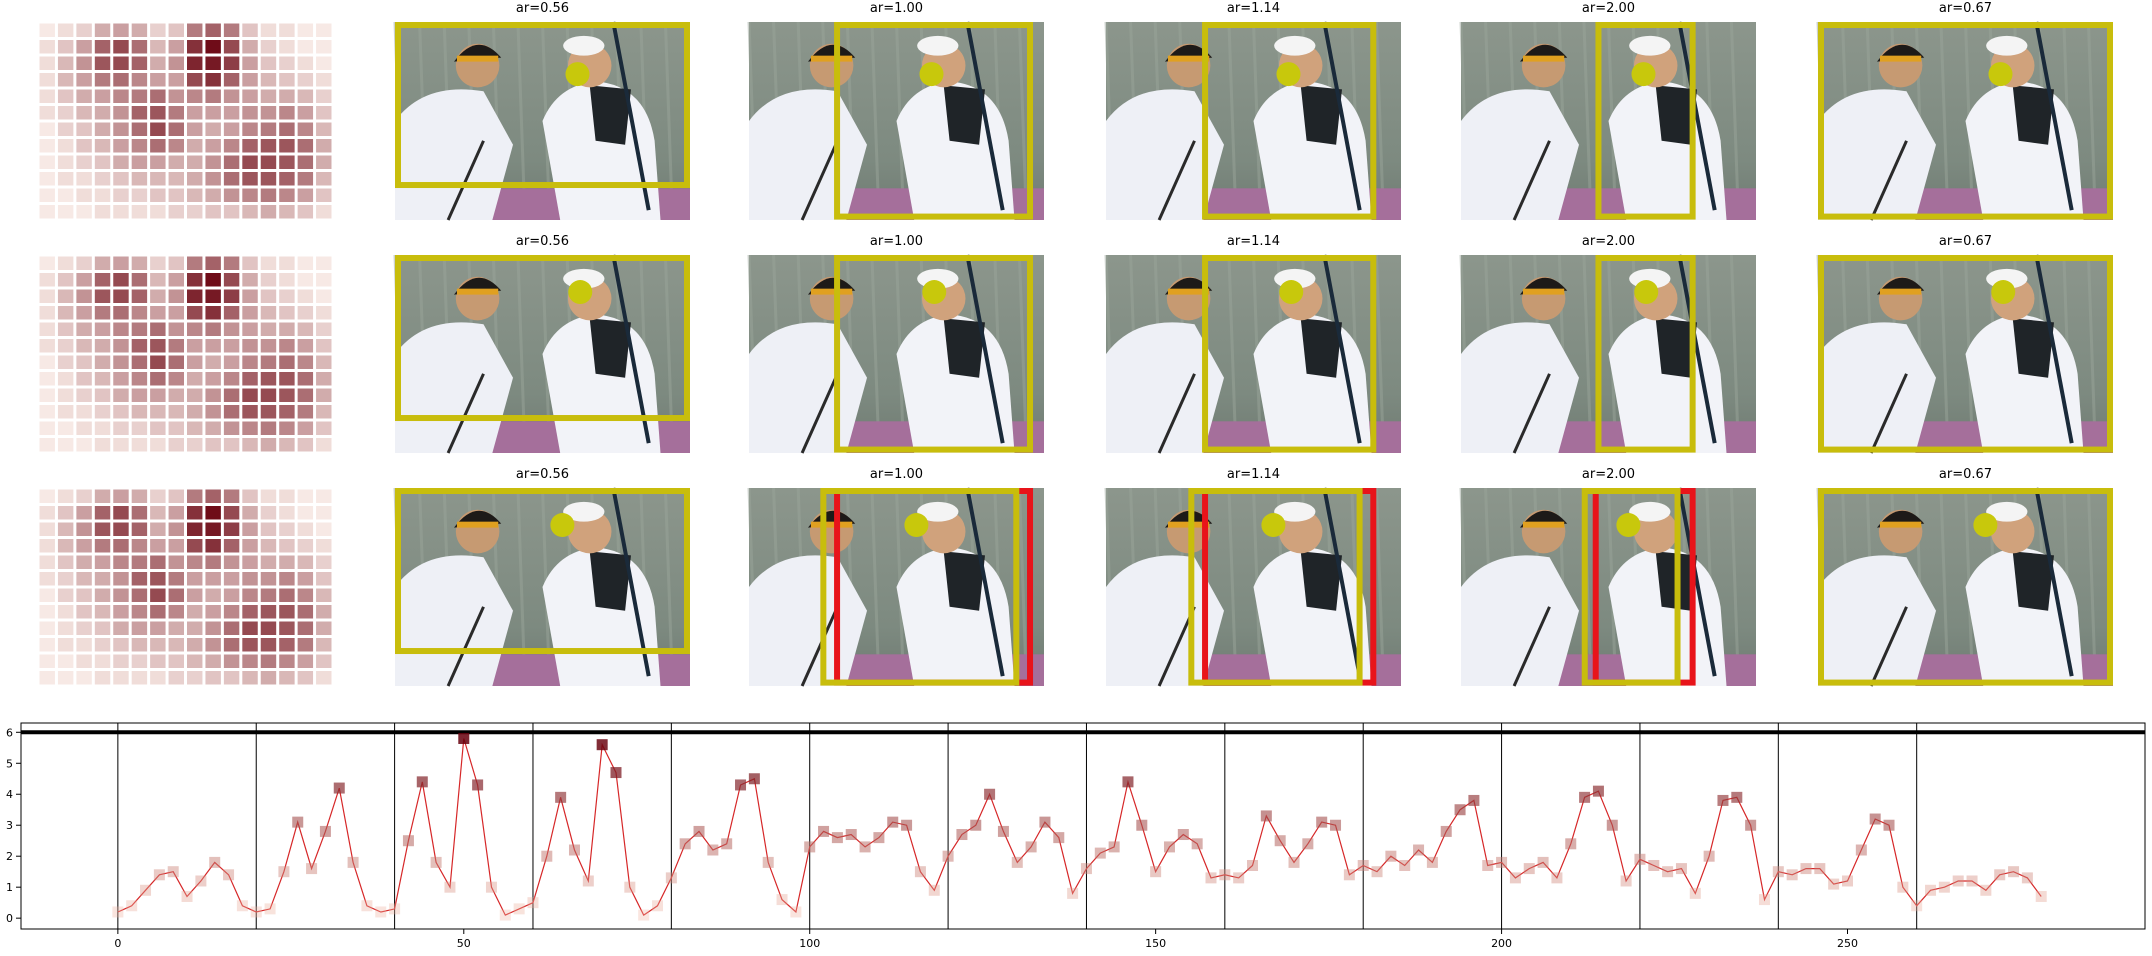 The image size is (2152, 956). I want to click on panel-title: ar=0.56, so click(542, 474).